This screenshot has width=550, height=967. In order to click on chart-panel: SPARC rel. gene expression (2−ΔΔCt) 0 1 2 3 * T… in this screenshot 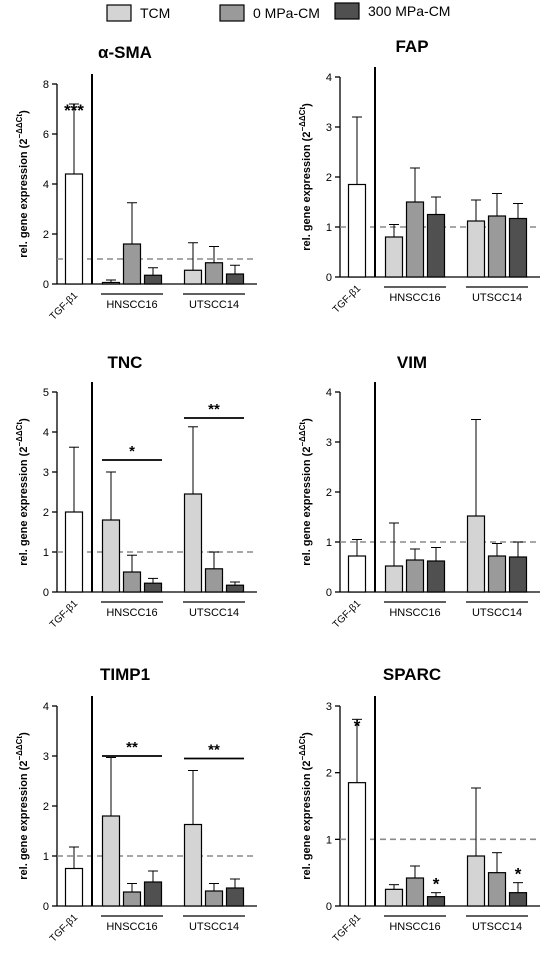, I will do `click(419, 805)`.